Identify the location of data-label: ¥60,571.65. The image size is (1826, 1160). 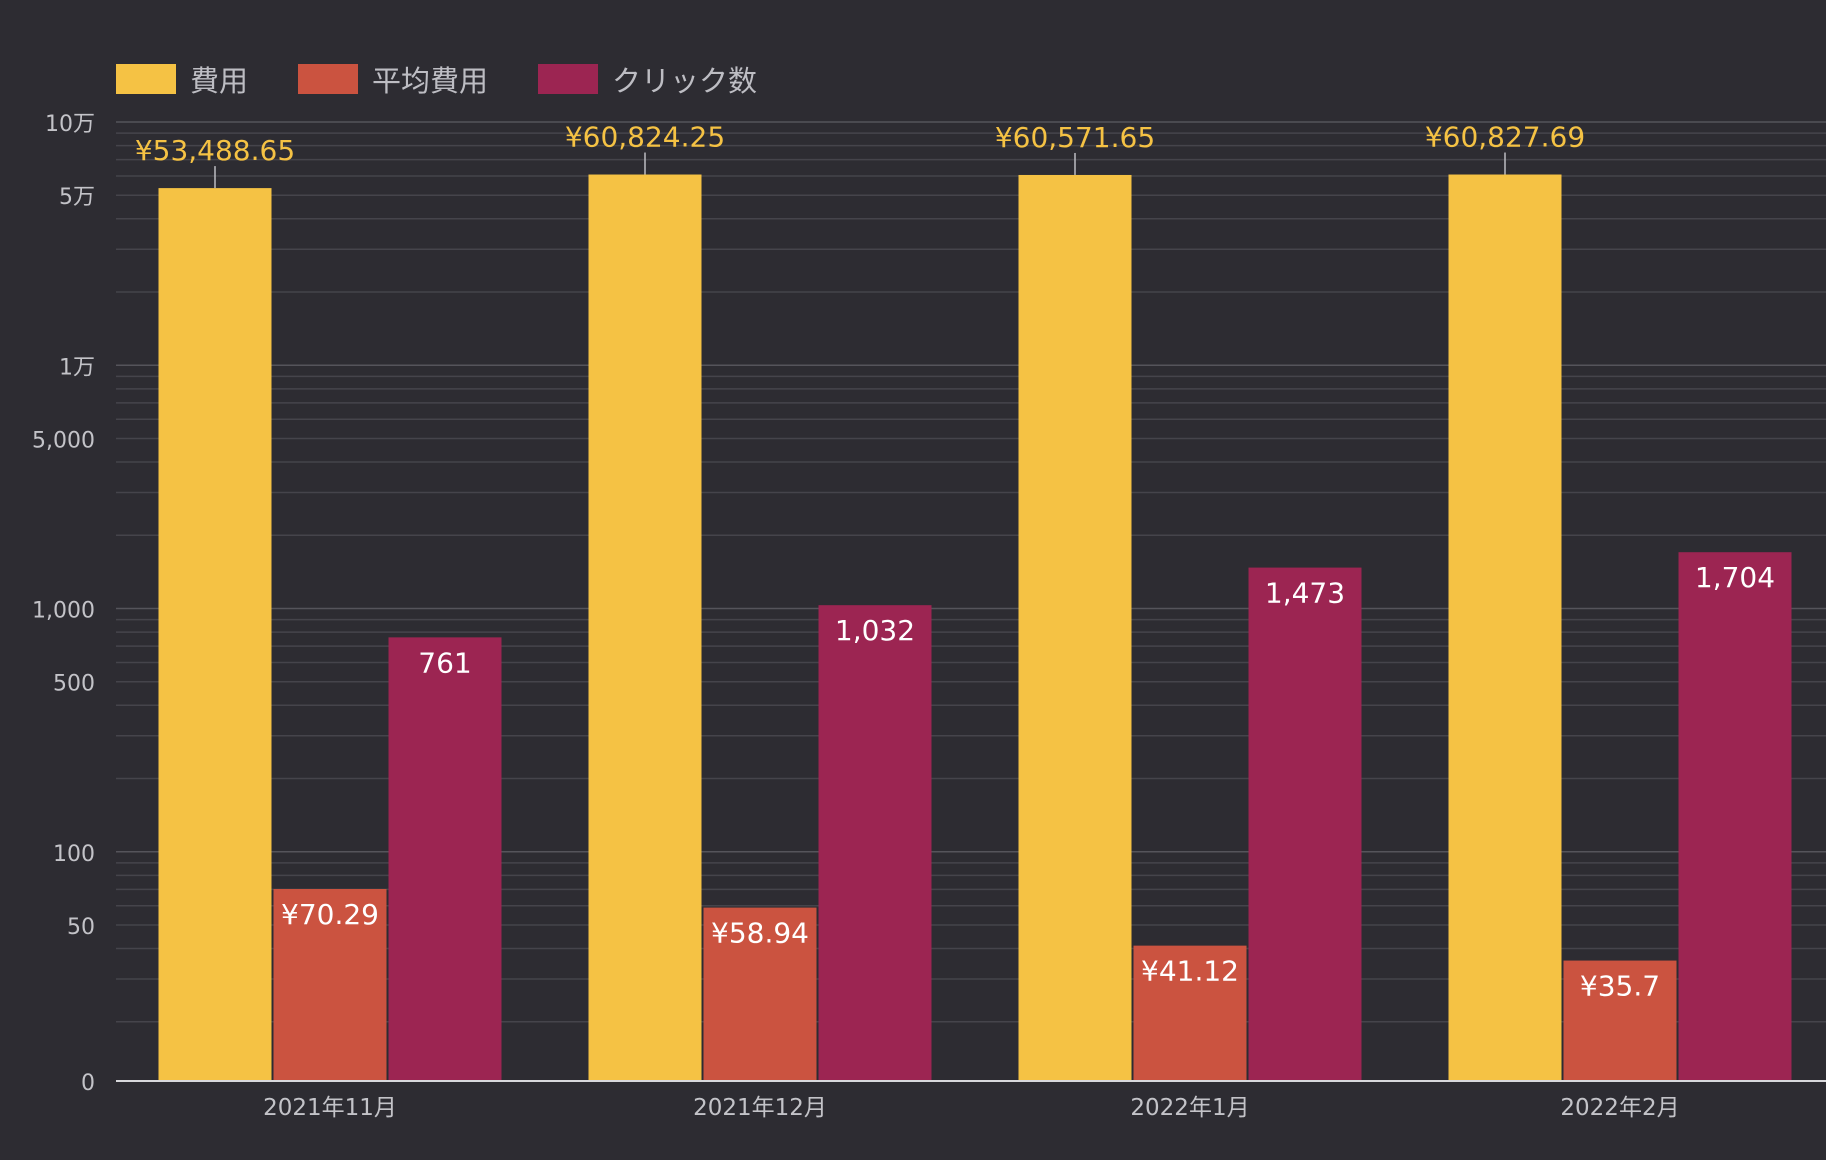
(1075, 137).